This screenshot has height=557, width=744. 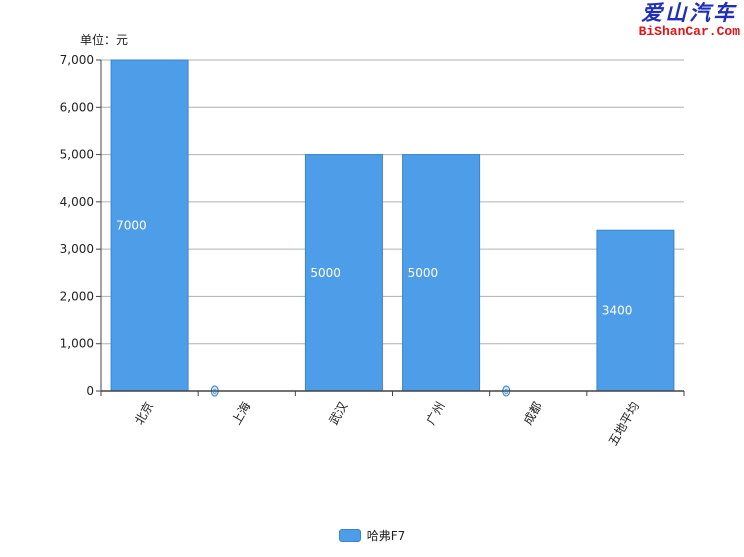 What do you see at coordinates (533, 414) in the screenshot?
I see `x-tick-label: 成都` at bounding box center [533, 414].